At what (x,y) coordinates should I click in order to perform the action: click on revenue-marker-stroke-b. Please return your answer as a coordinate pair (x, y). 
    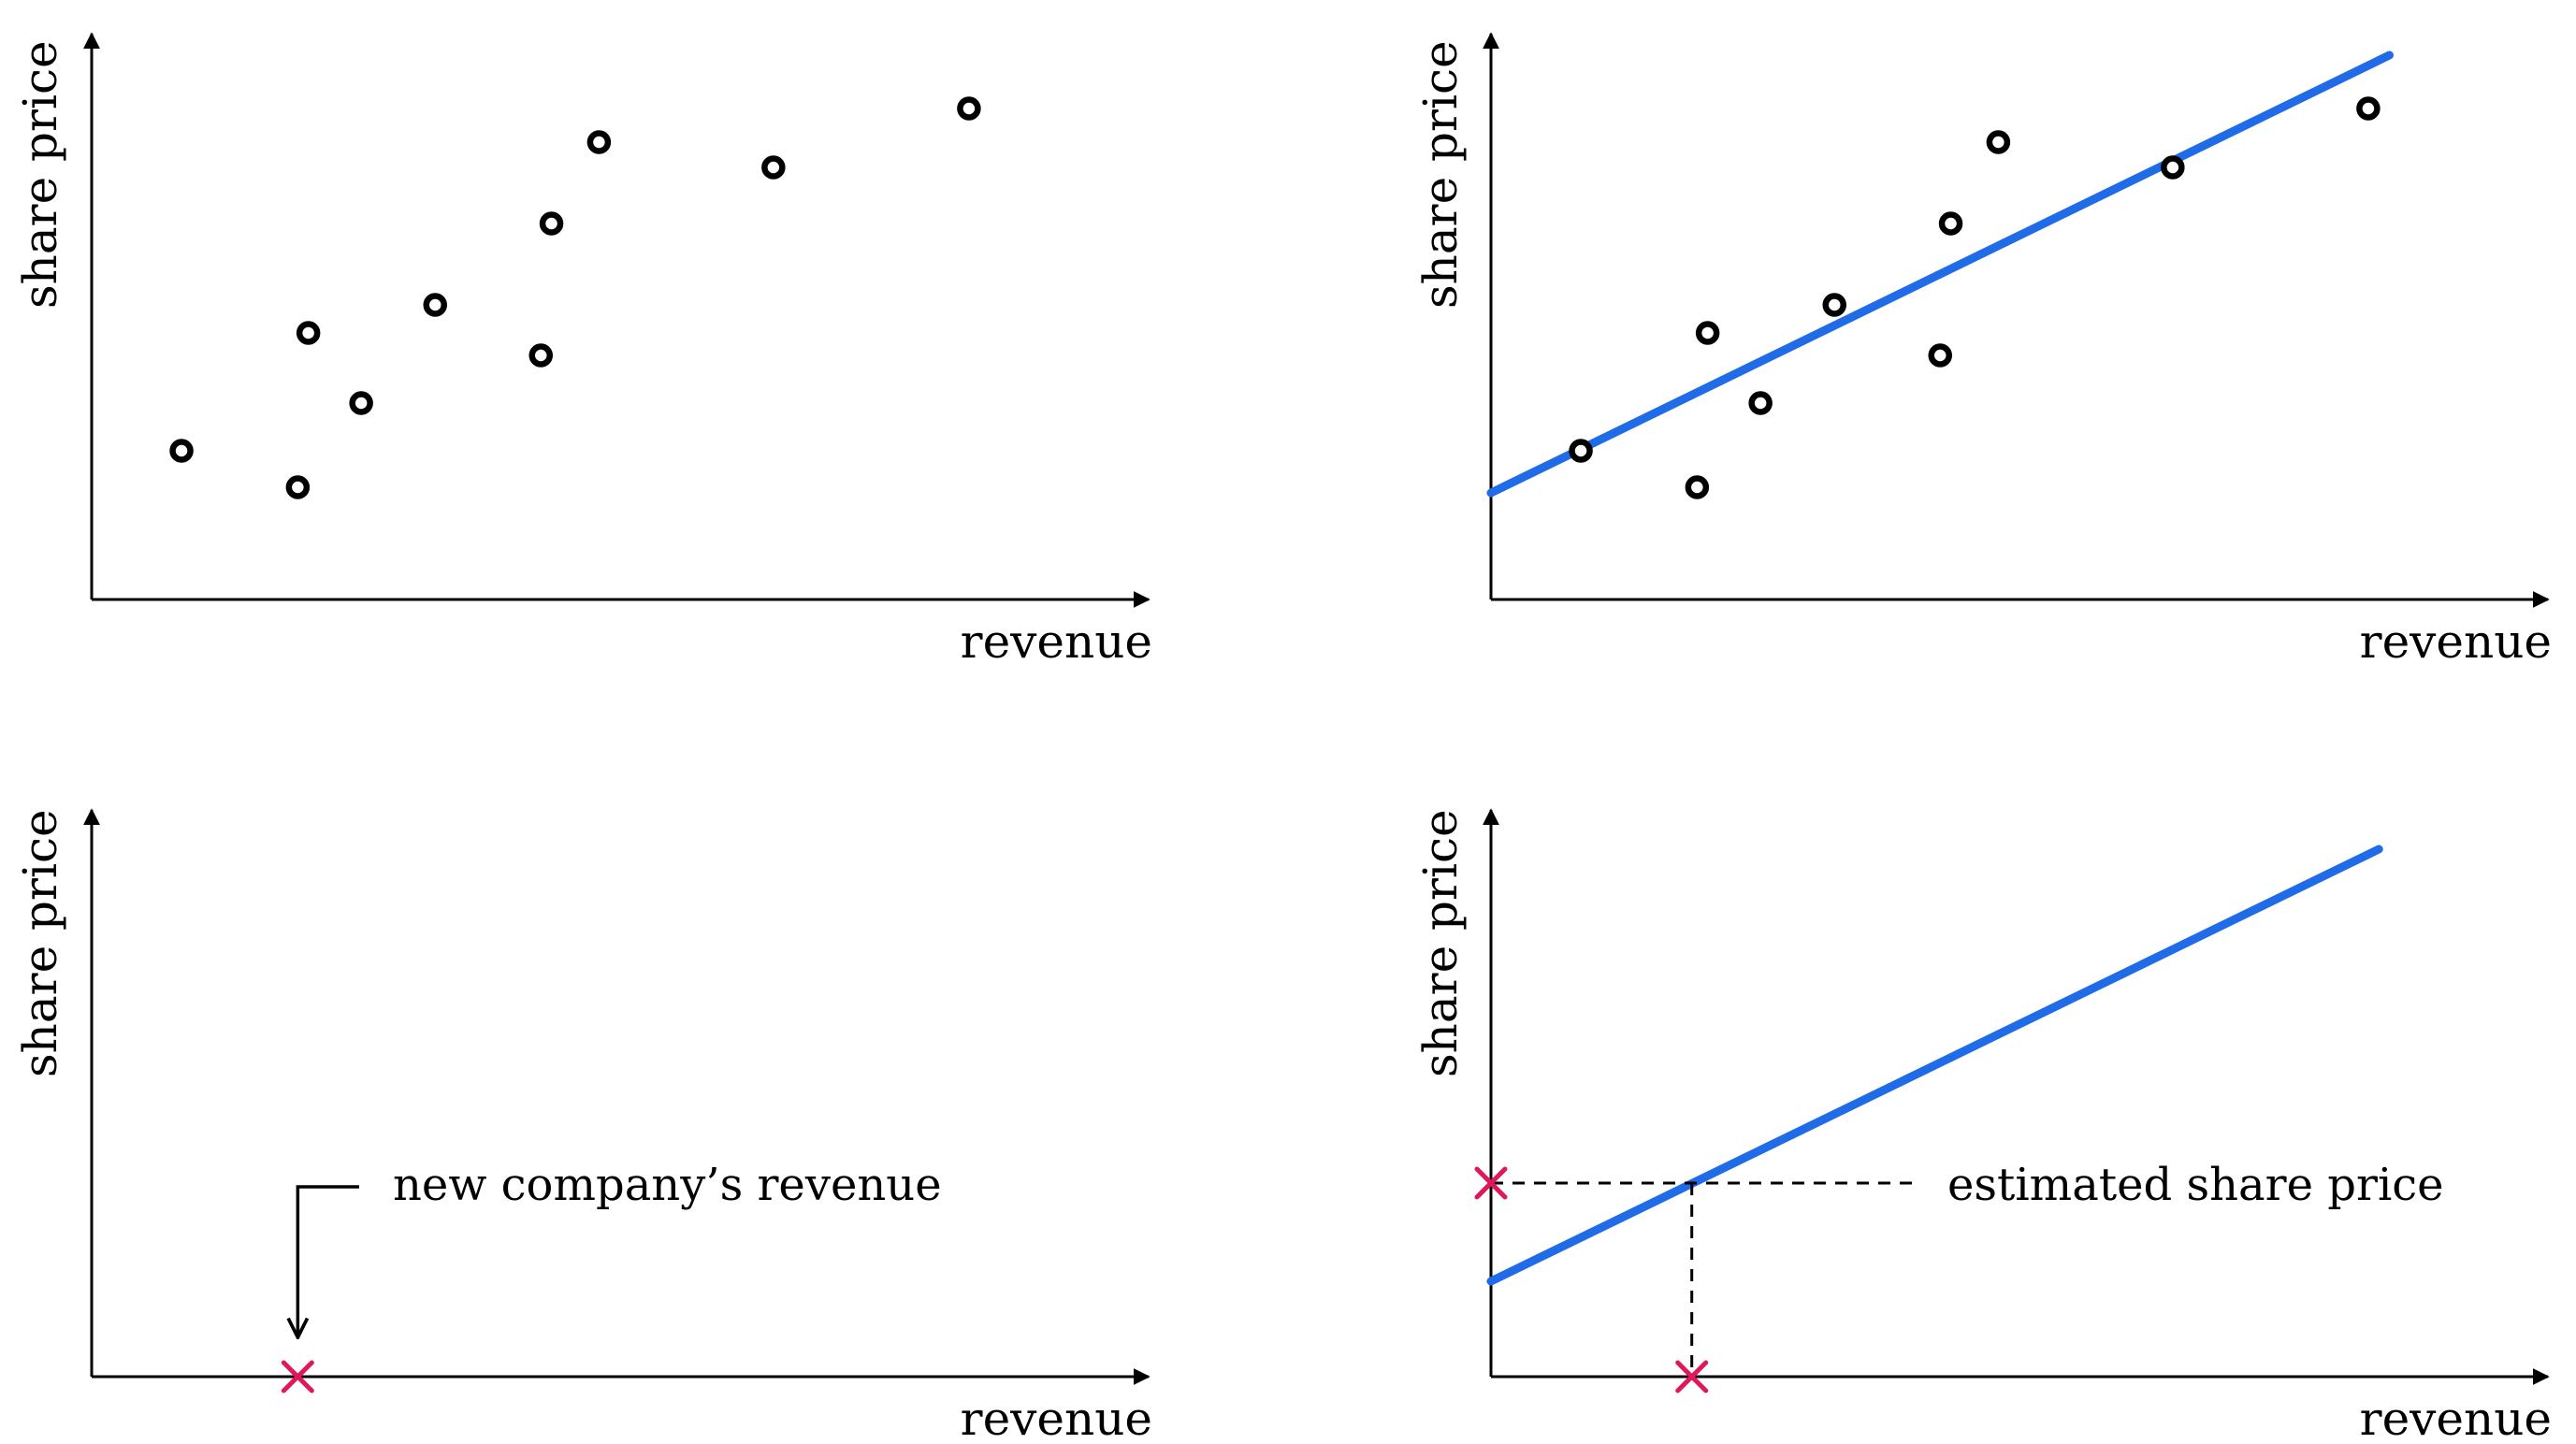
    Looking at the image, I should click on (1692, 1376).